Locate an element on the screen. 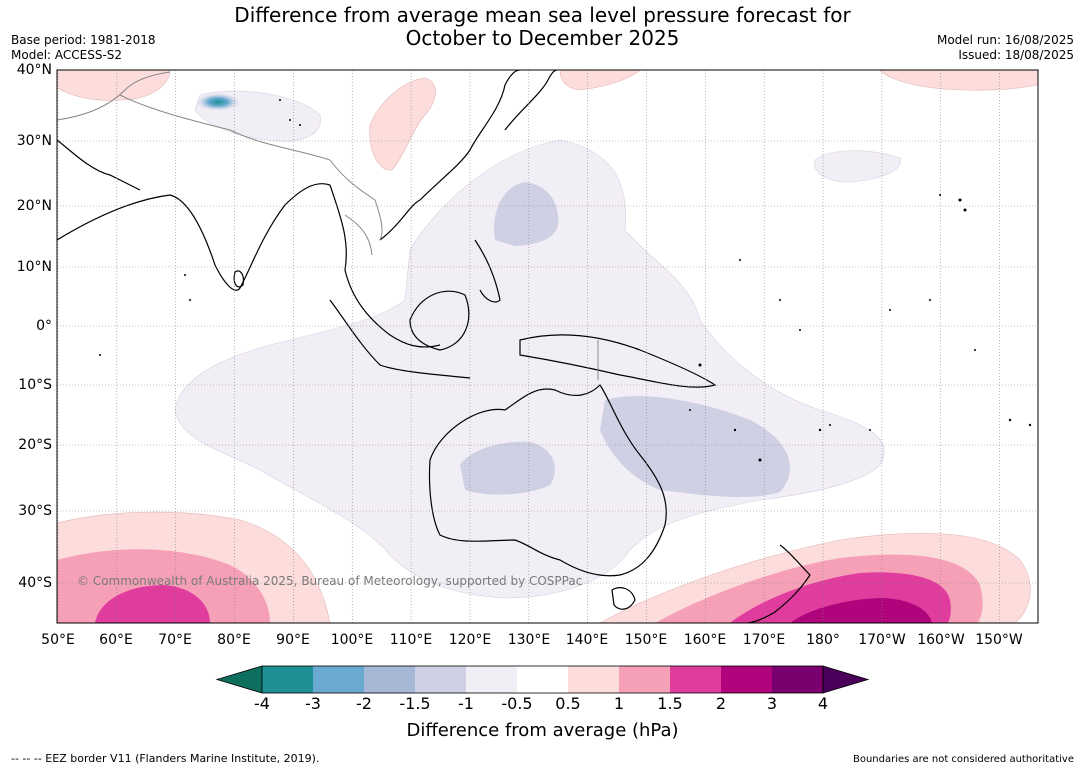 The width and height of the screenshot is (1085, 770). coast-sri-lanka is located at coordinates (239, 279).